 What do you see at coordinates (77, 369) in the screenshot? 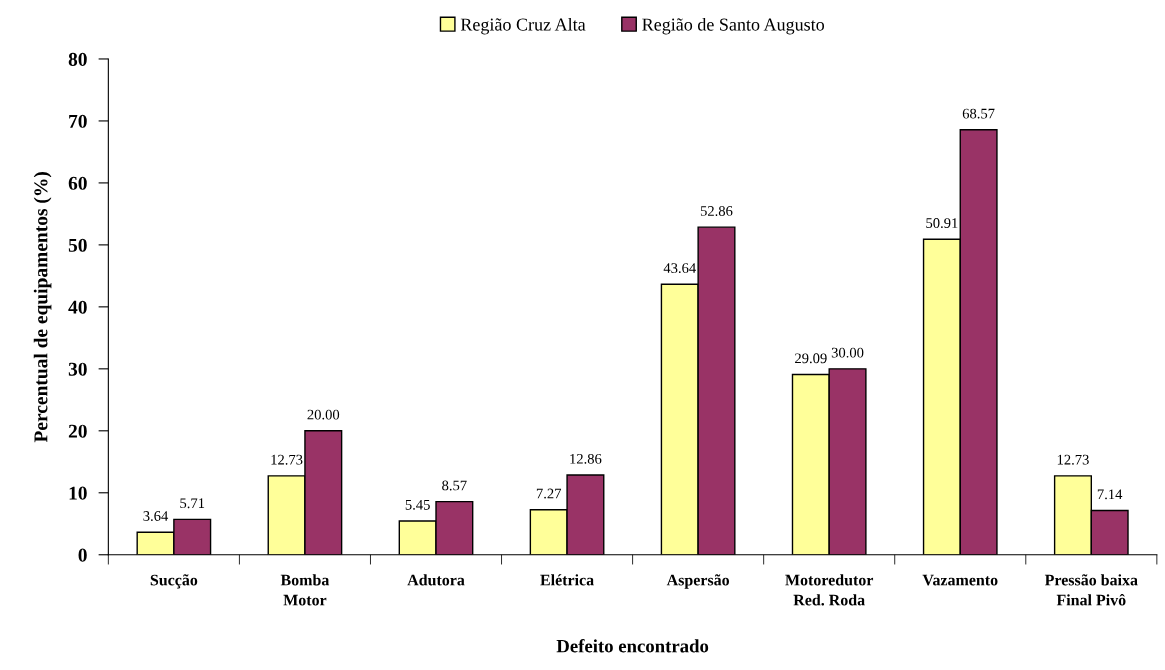
I see `y-tick-label: 30` at bounding box center [77, 369].